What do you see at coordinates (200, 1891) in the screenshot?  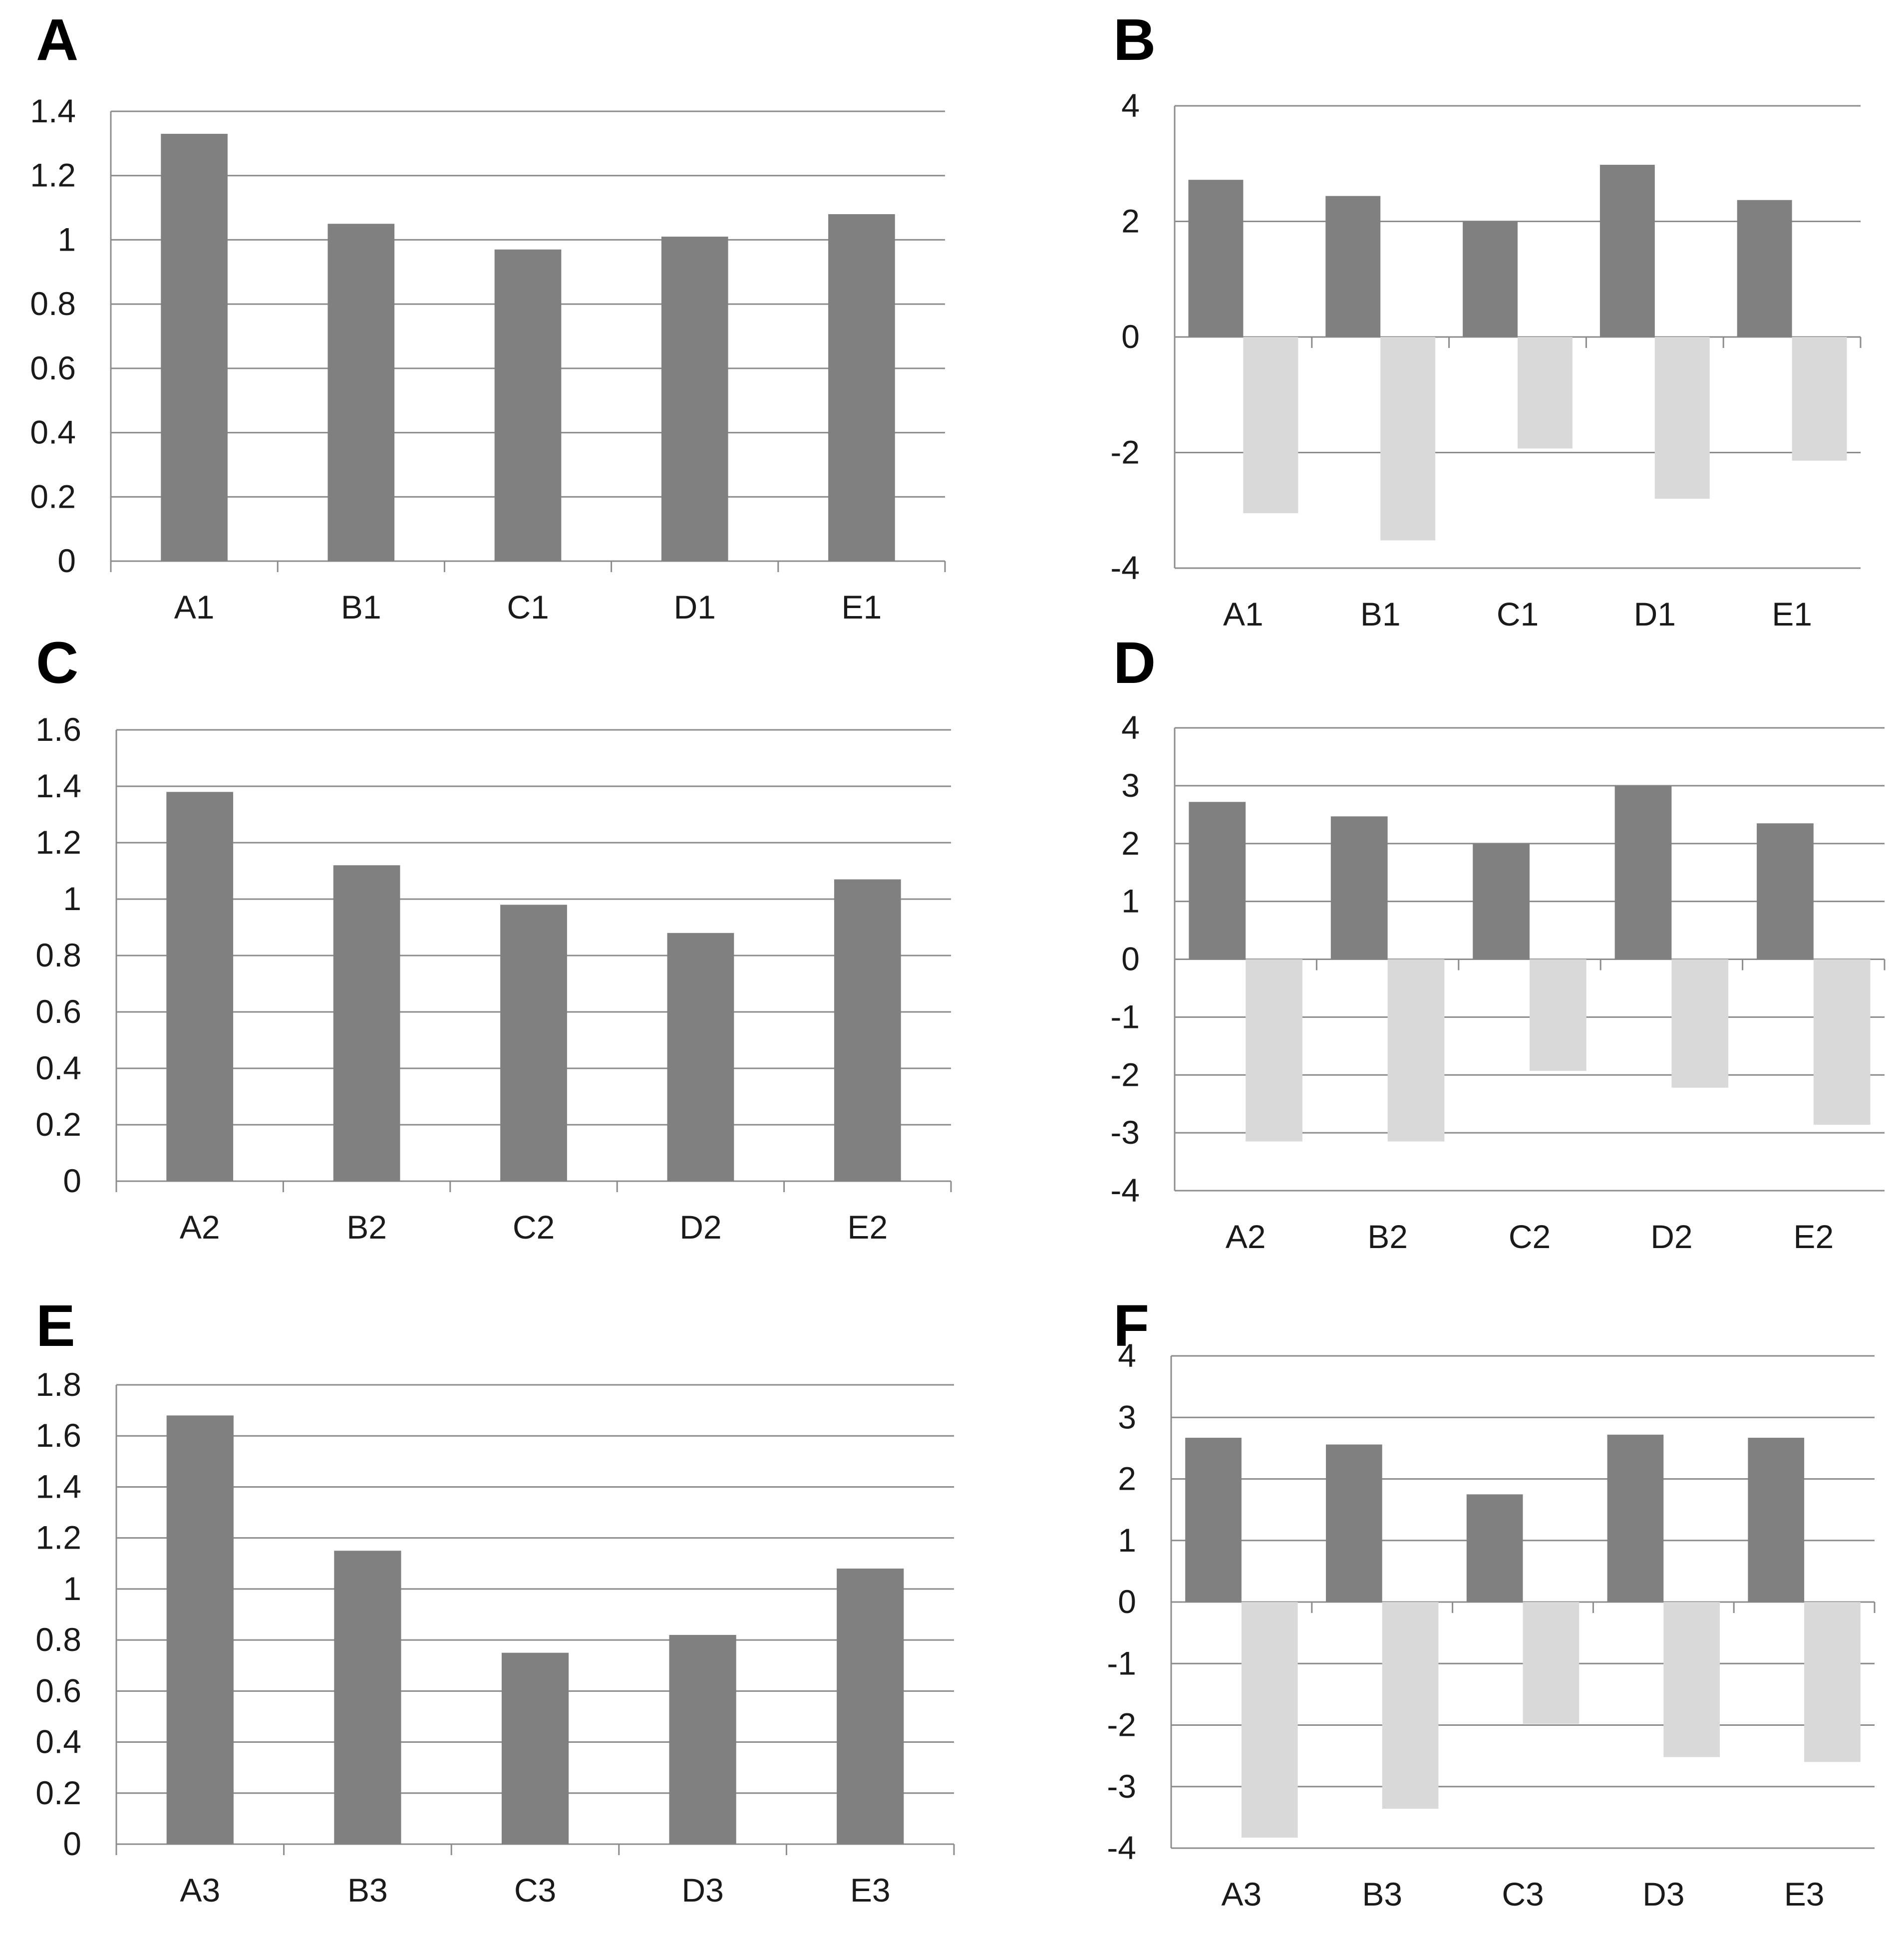 I see `x-category-label: A3` at bounding box center [200, 1891].